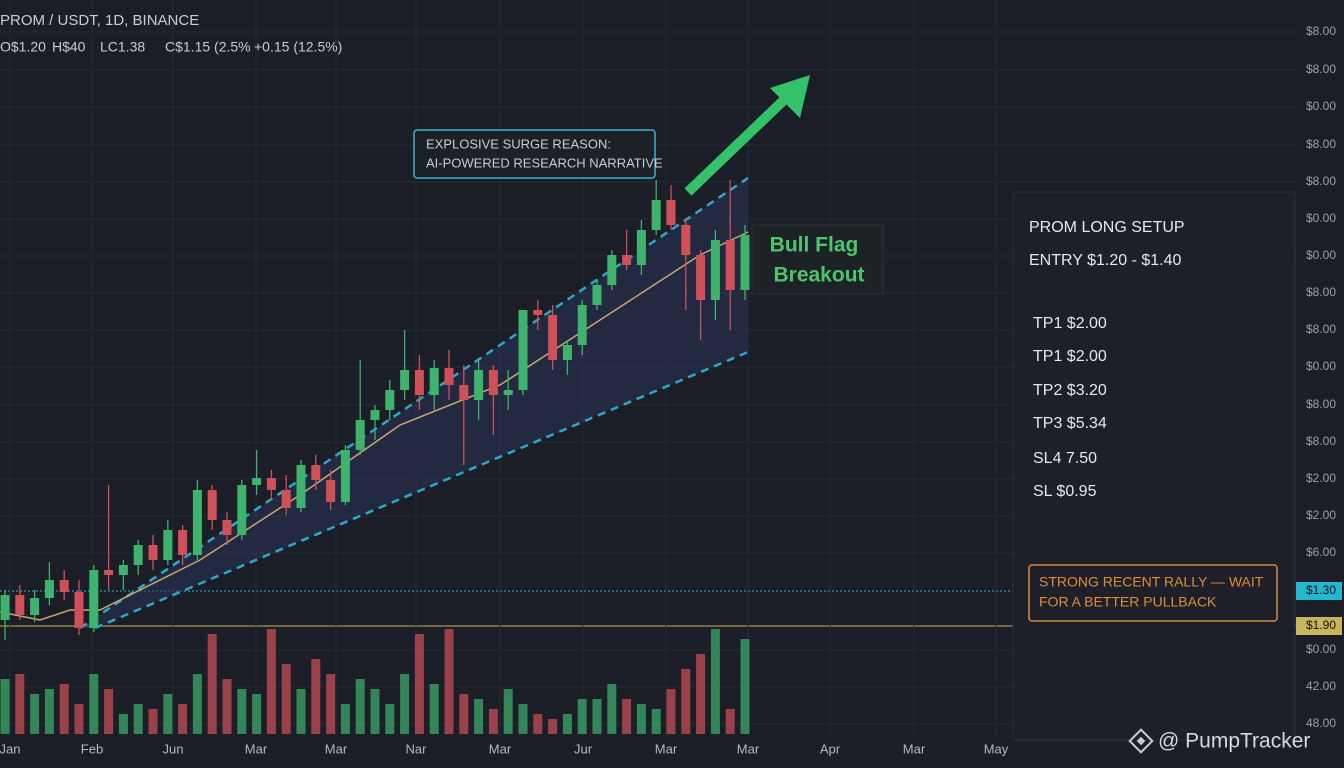  Describe the element at coordinates (23, 47) in the screenshot. I see `ohlc-item: O$1.20` at that location.